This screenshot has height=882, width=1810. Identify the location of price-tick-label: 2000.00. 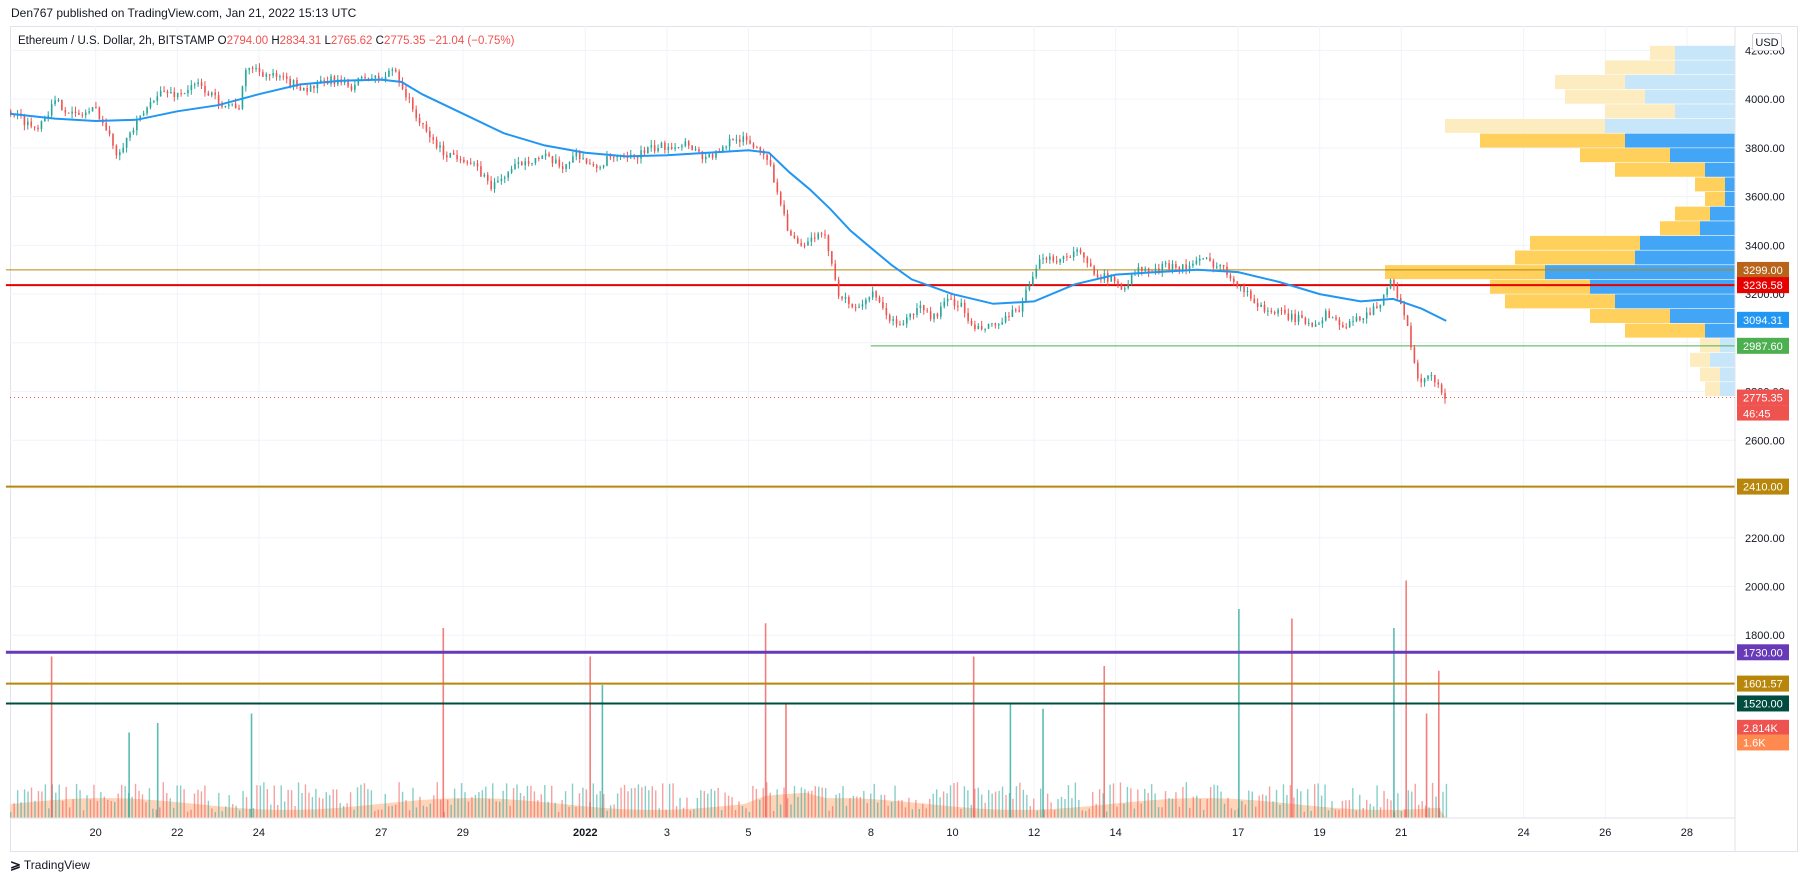
(1765, 587).